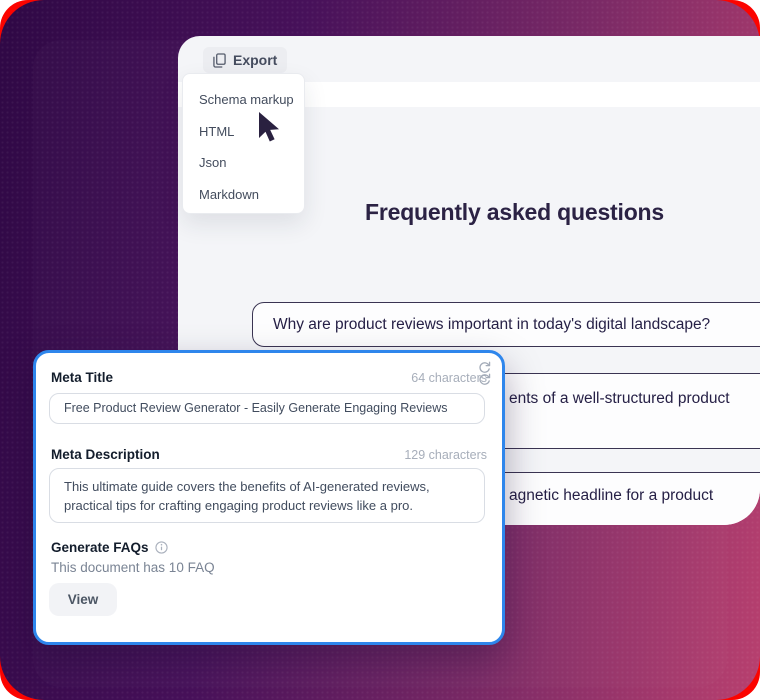 The height and width of the screenshot is (700, 760). I want to click on mouse-pointer-icon, so click(269, 130).